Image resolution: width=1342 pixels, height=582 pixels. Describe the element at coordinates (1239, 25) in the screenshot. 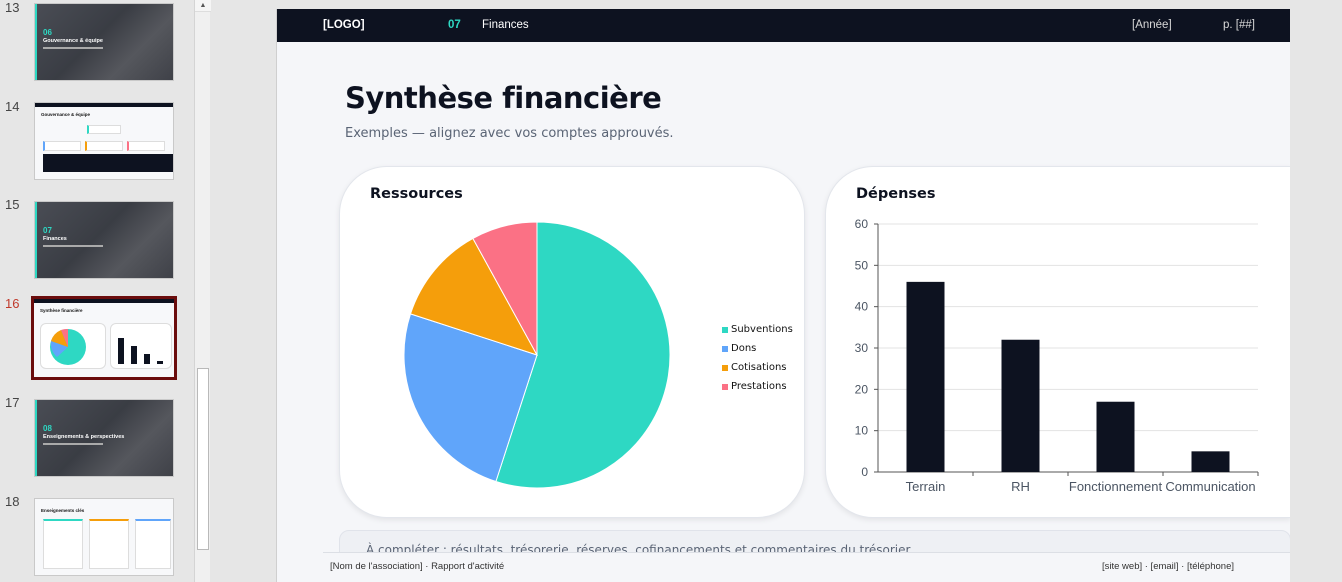

I see `page-number-placeholder: p. [##]` at that location.